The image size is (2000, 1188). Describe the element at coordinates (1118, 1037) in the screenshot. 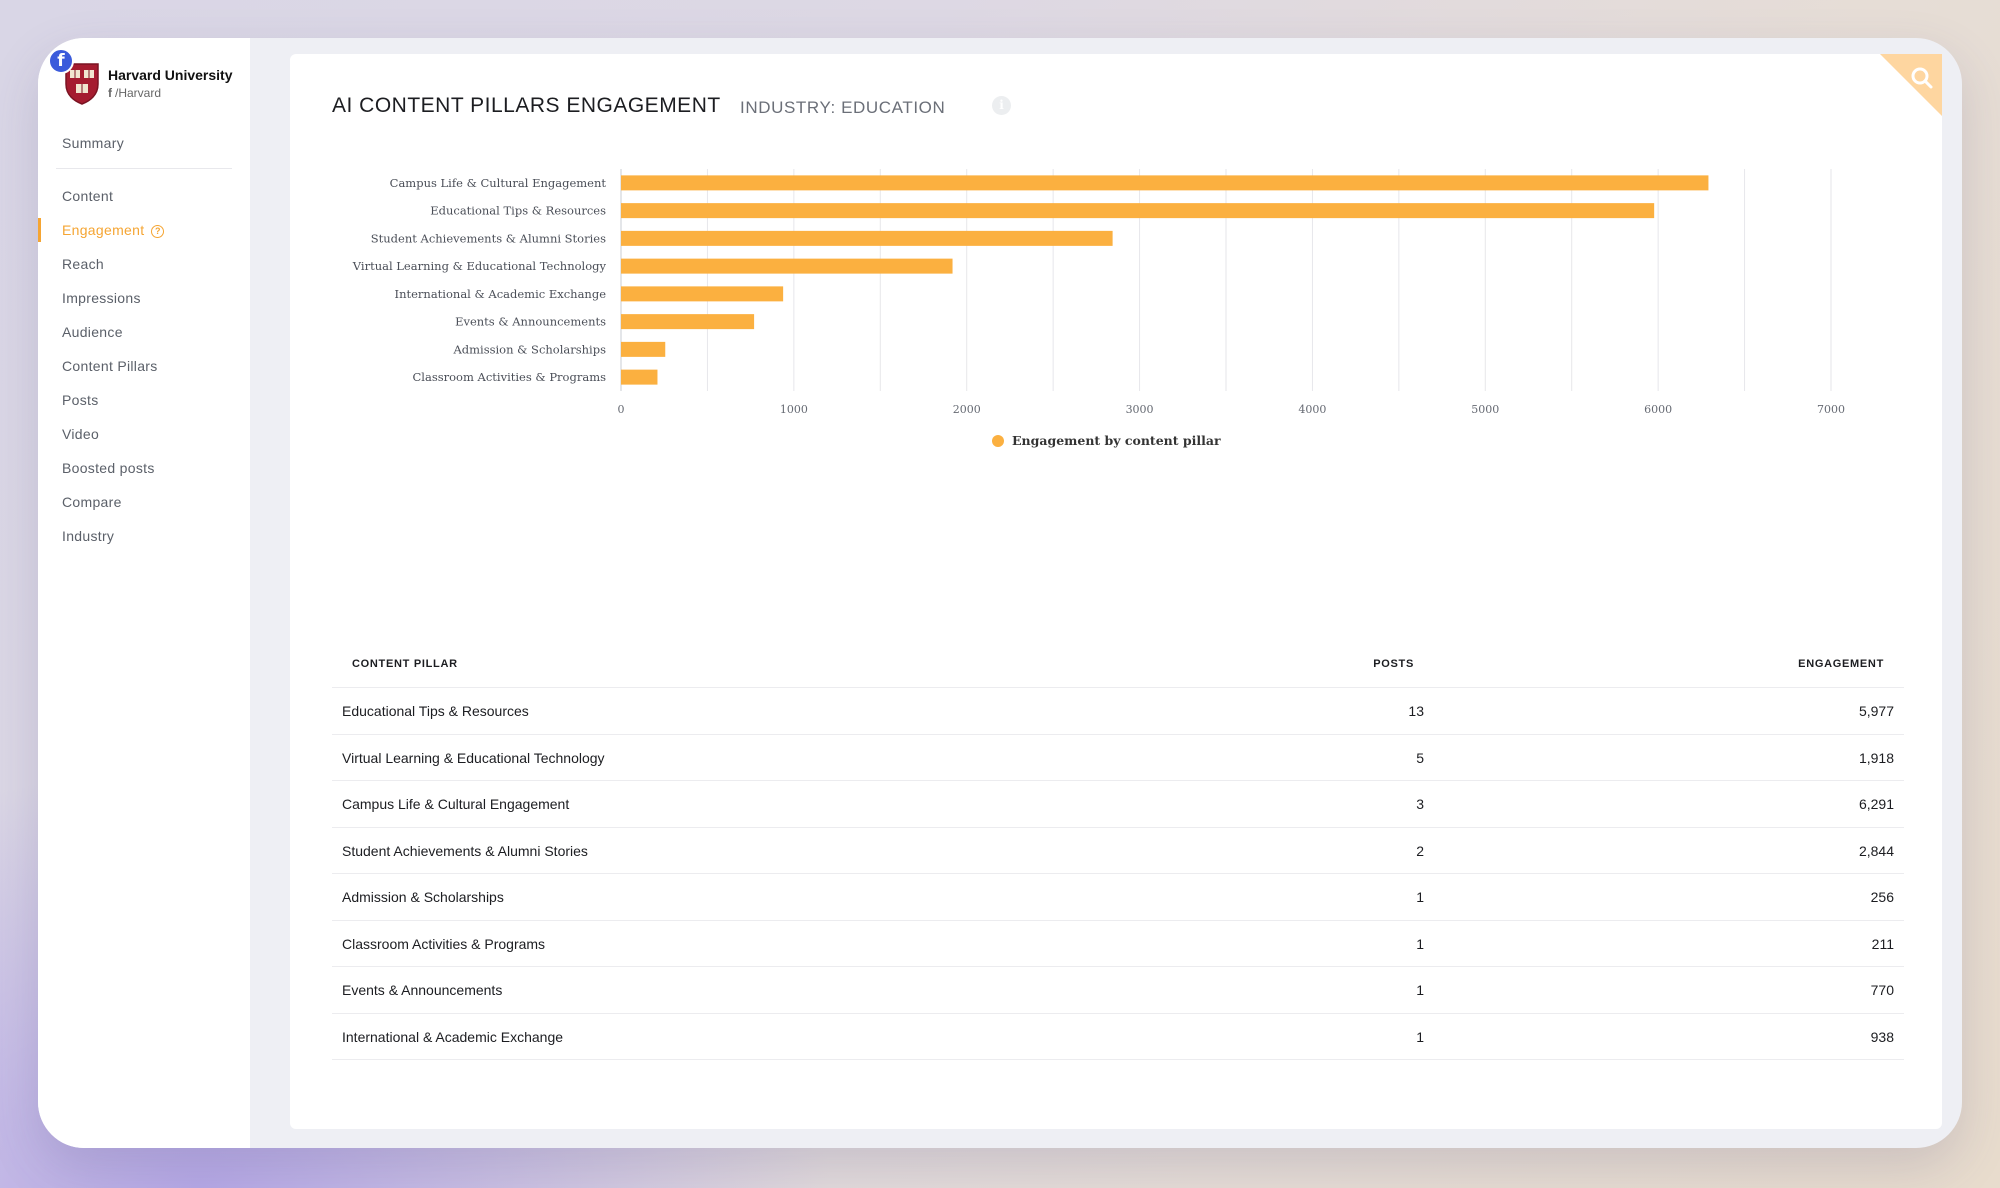

I see `table-row: International & Academic Exchange 1 938` at that location.